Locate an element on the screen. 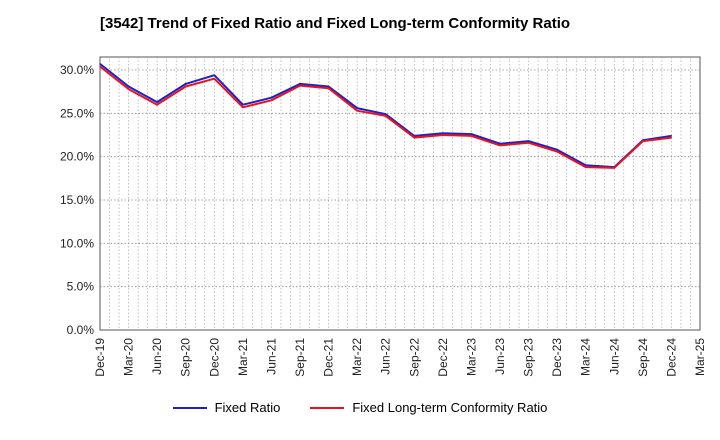  x-tick-label: Sep-24 is located at coordinates (643, 357).